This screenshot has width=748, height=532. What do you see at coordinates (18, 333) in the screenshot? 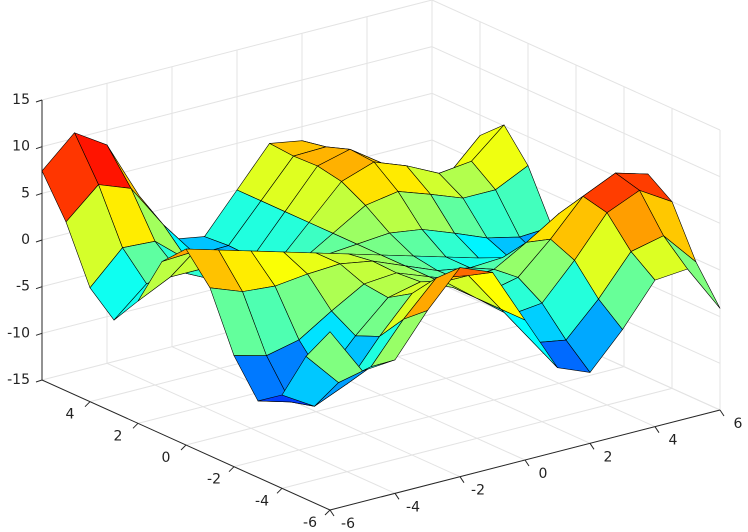
I see `z-tick-label: -10` at bounding box center [18, 333].